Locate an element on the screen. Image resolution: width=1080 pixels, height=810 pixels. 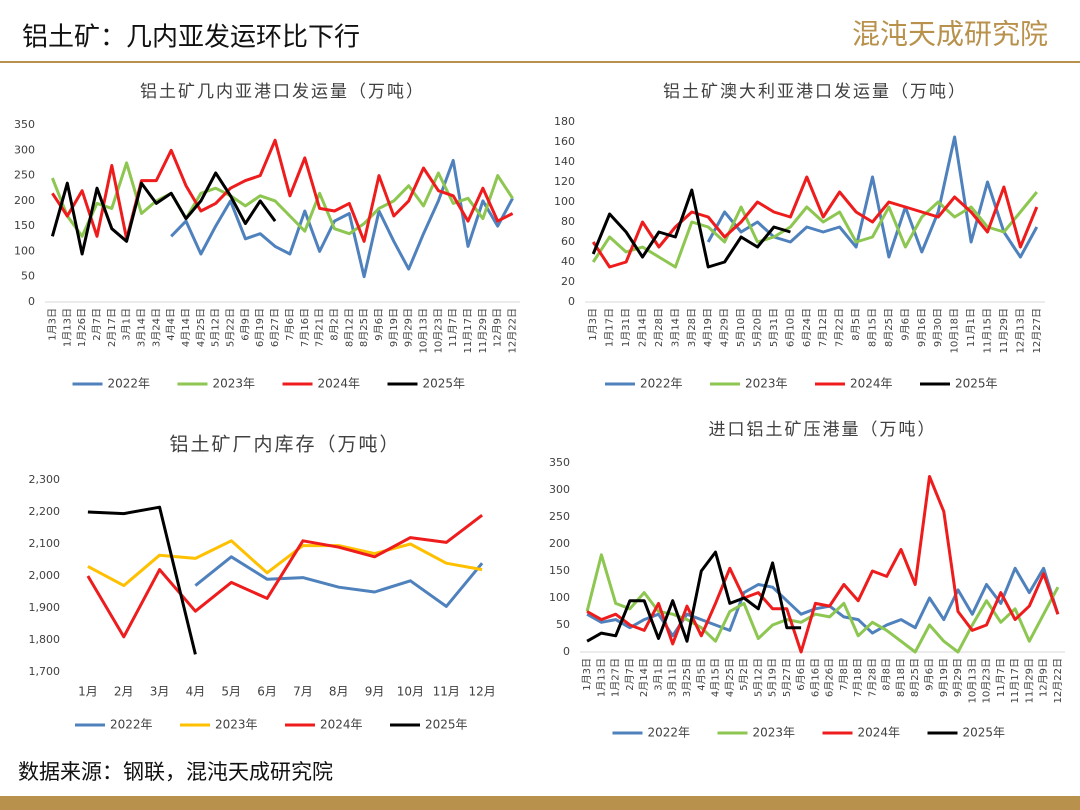
x-tick-label: 3月25日 is located at coordinates (687, 677).